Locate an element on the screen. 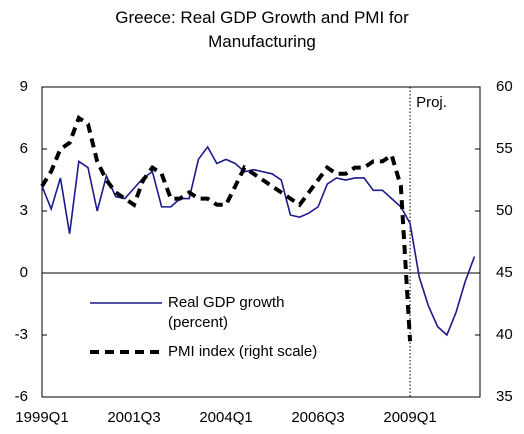 This screenshot has width=524, height=434. y-tick-label: 0 is located at coordinates (24, 272).